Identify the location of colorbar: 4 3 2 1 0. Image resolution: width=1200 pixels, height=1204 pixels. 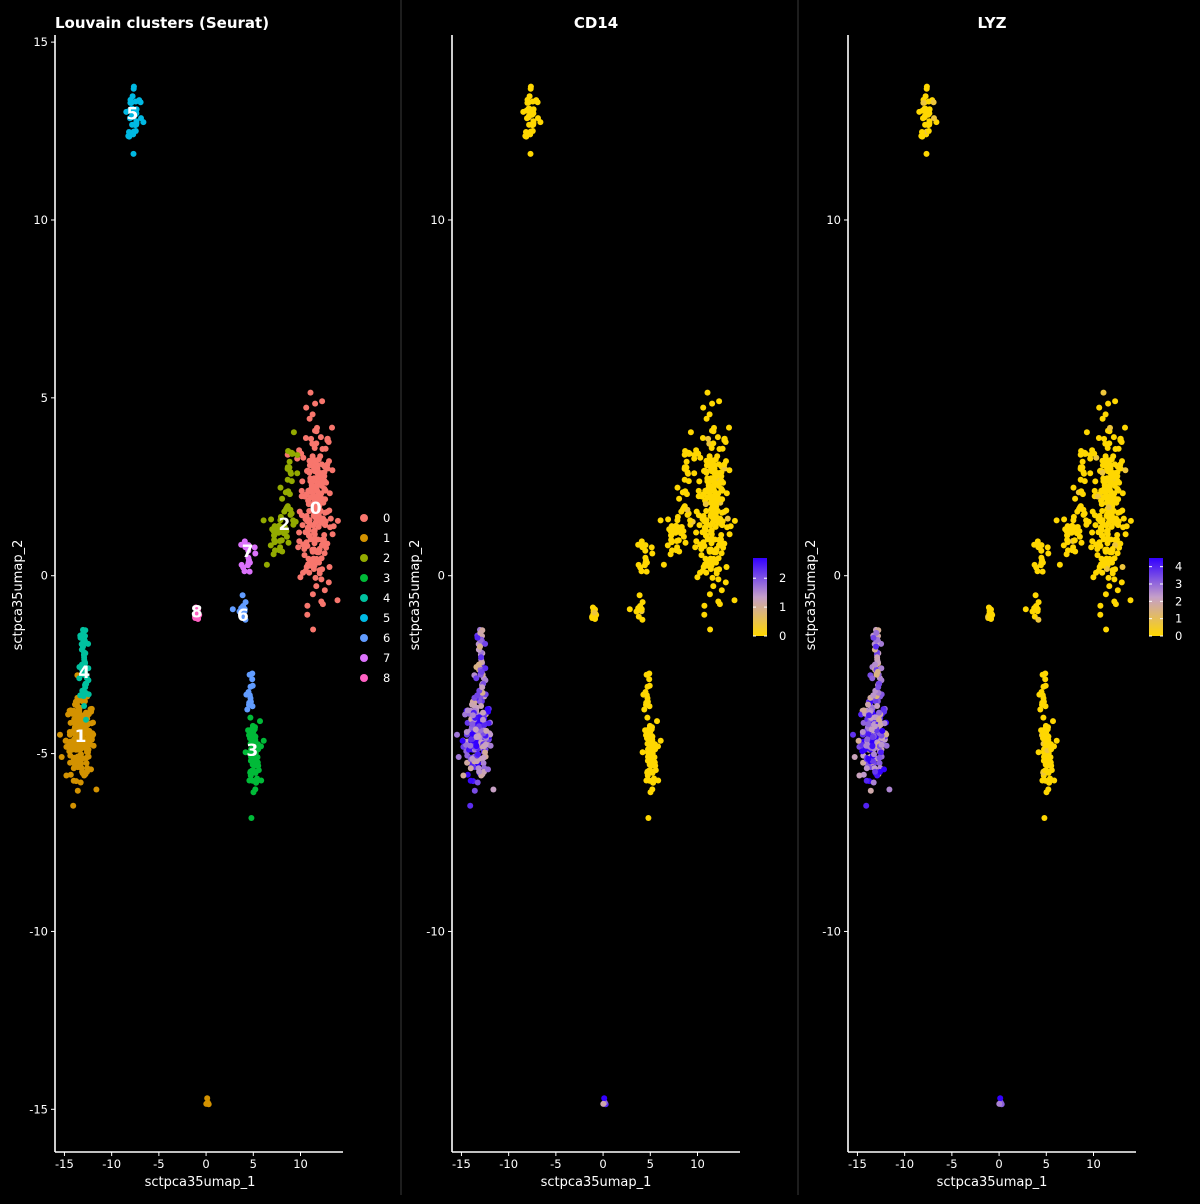
(1165, 600).